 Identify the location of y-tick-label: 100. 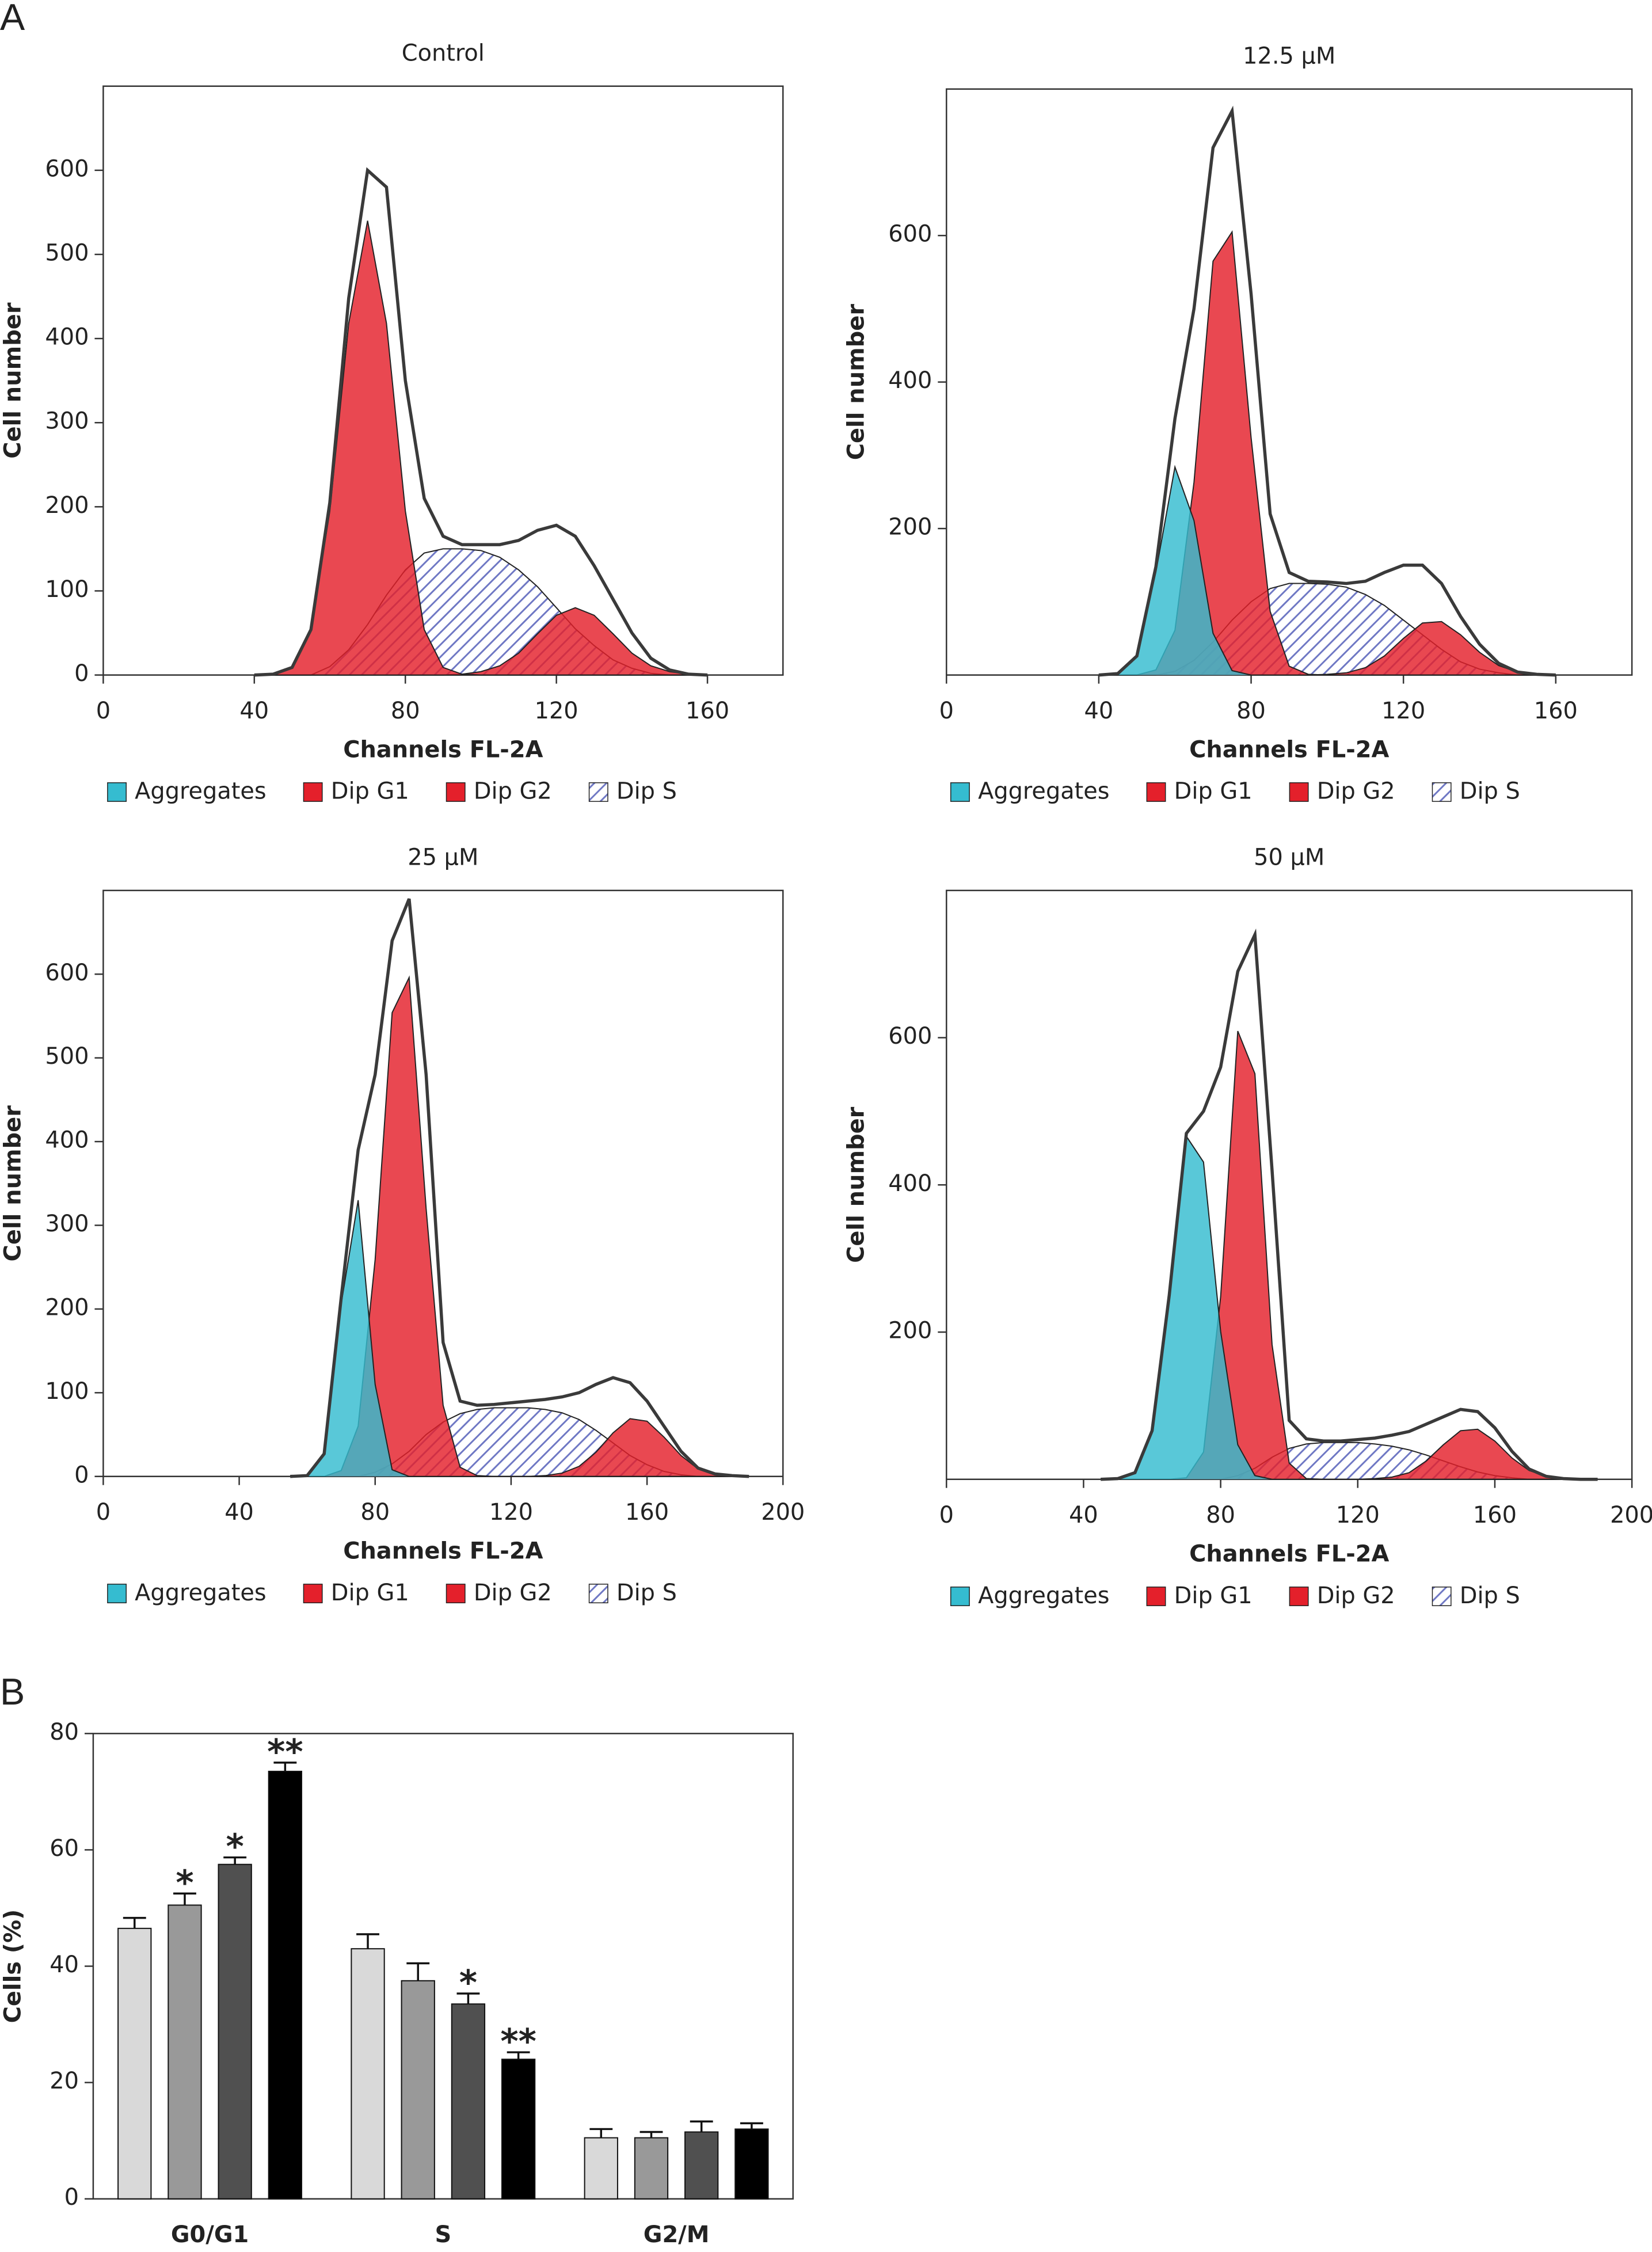
(67, 1391).